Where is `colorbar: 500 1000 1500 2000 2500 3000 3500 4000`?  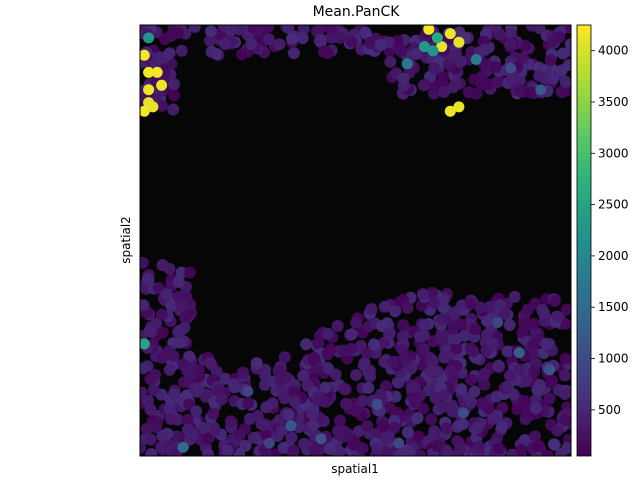 colorbar: 500 1000 1500 2000 2500 3000 3500 4000 is located at coordinates (602, 240).